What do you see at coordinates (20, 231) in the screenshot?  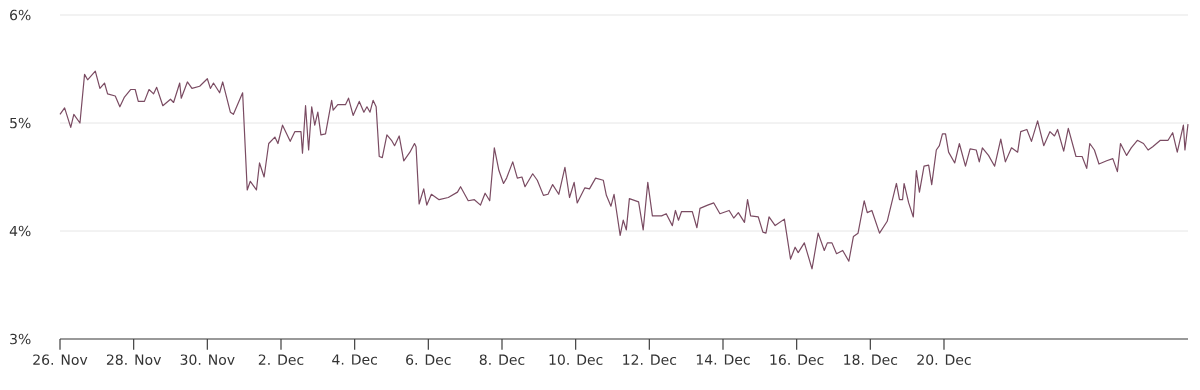 I see `y-tick-label: 4%` at bounding box center [20, 231].